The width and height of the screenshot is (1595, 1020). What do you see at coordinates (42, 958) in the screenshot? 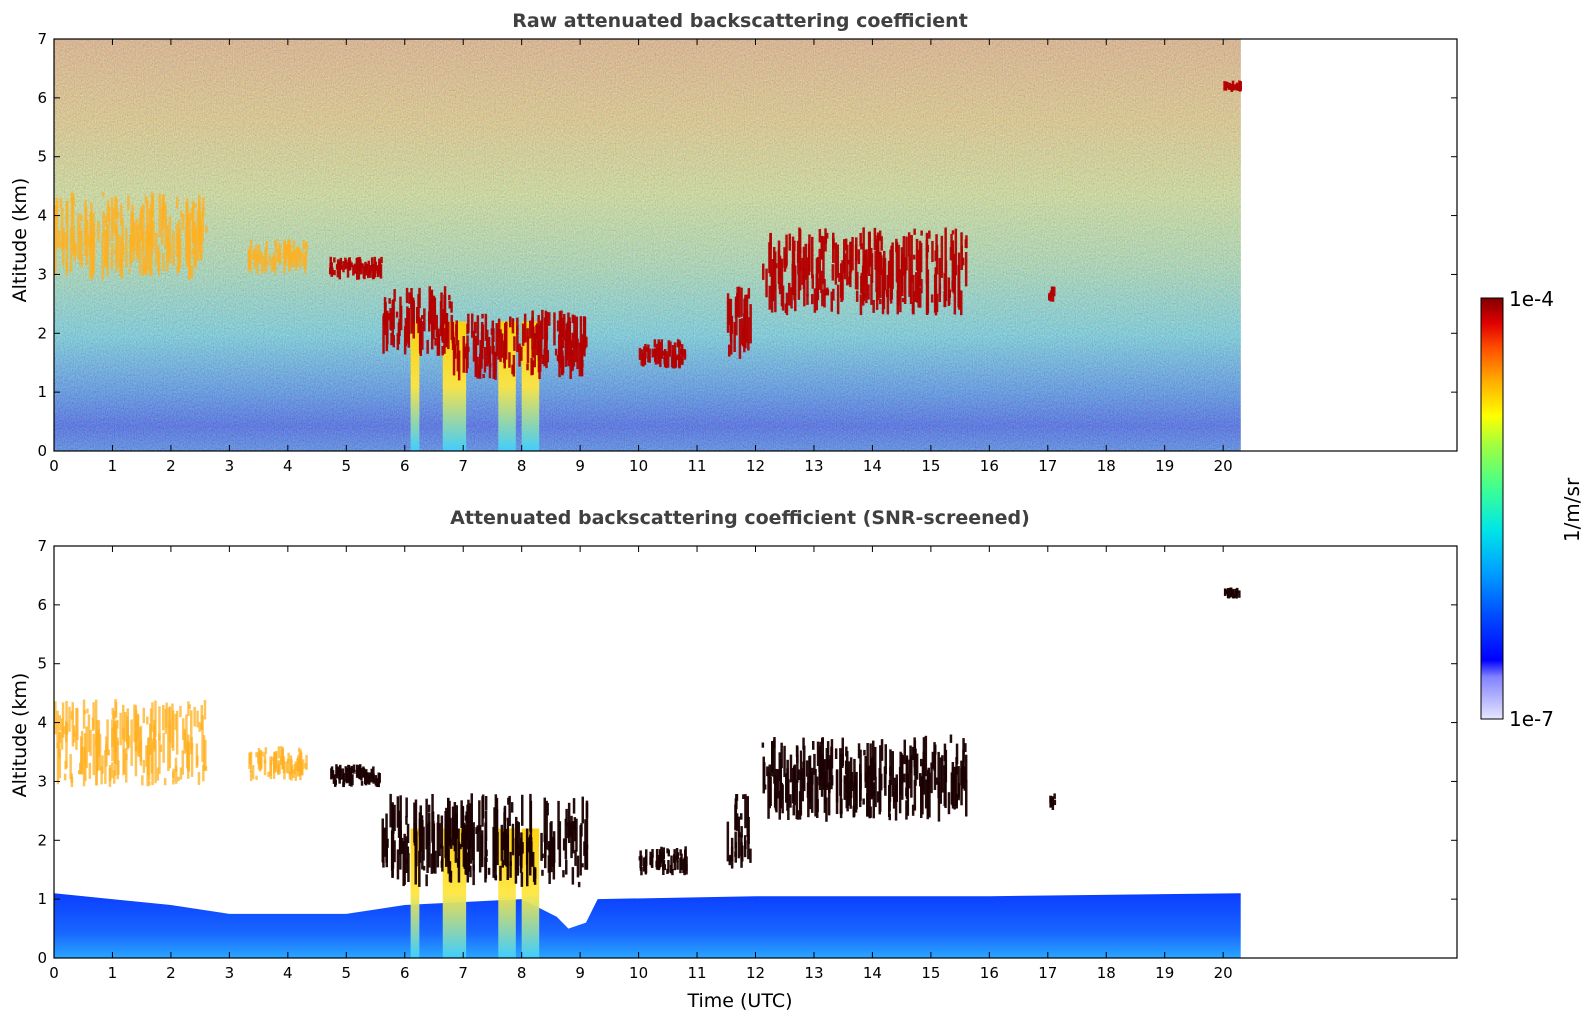
I see `y-tick-label: 0` at bounding box center [42, 958].